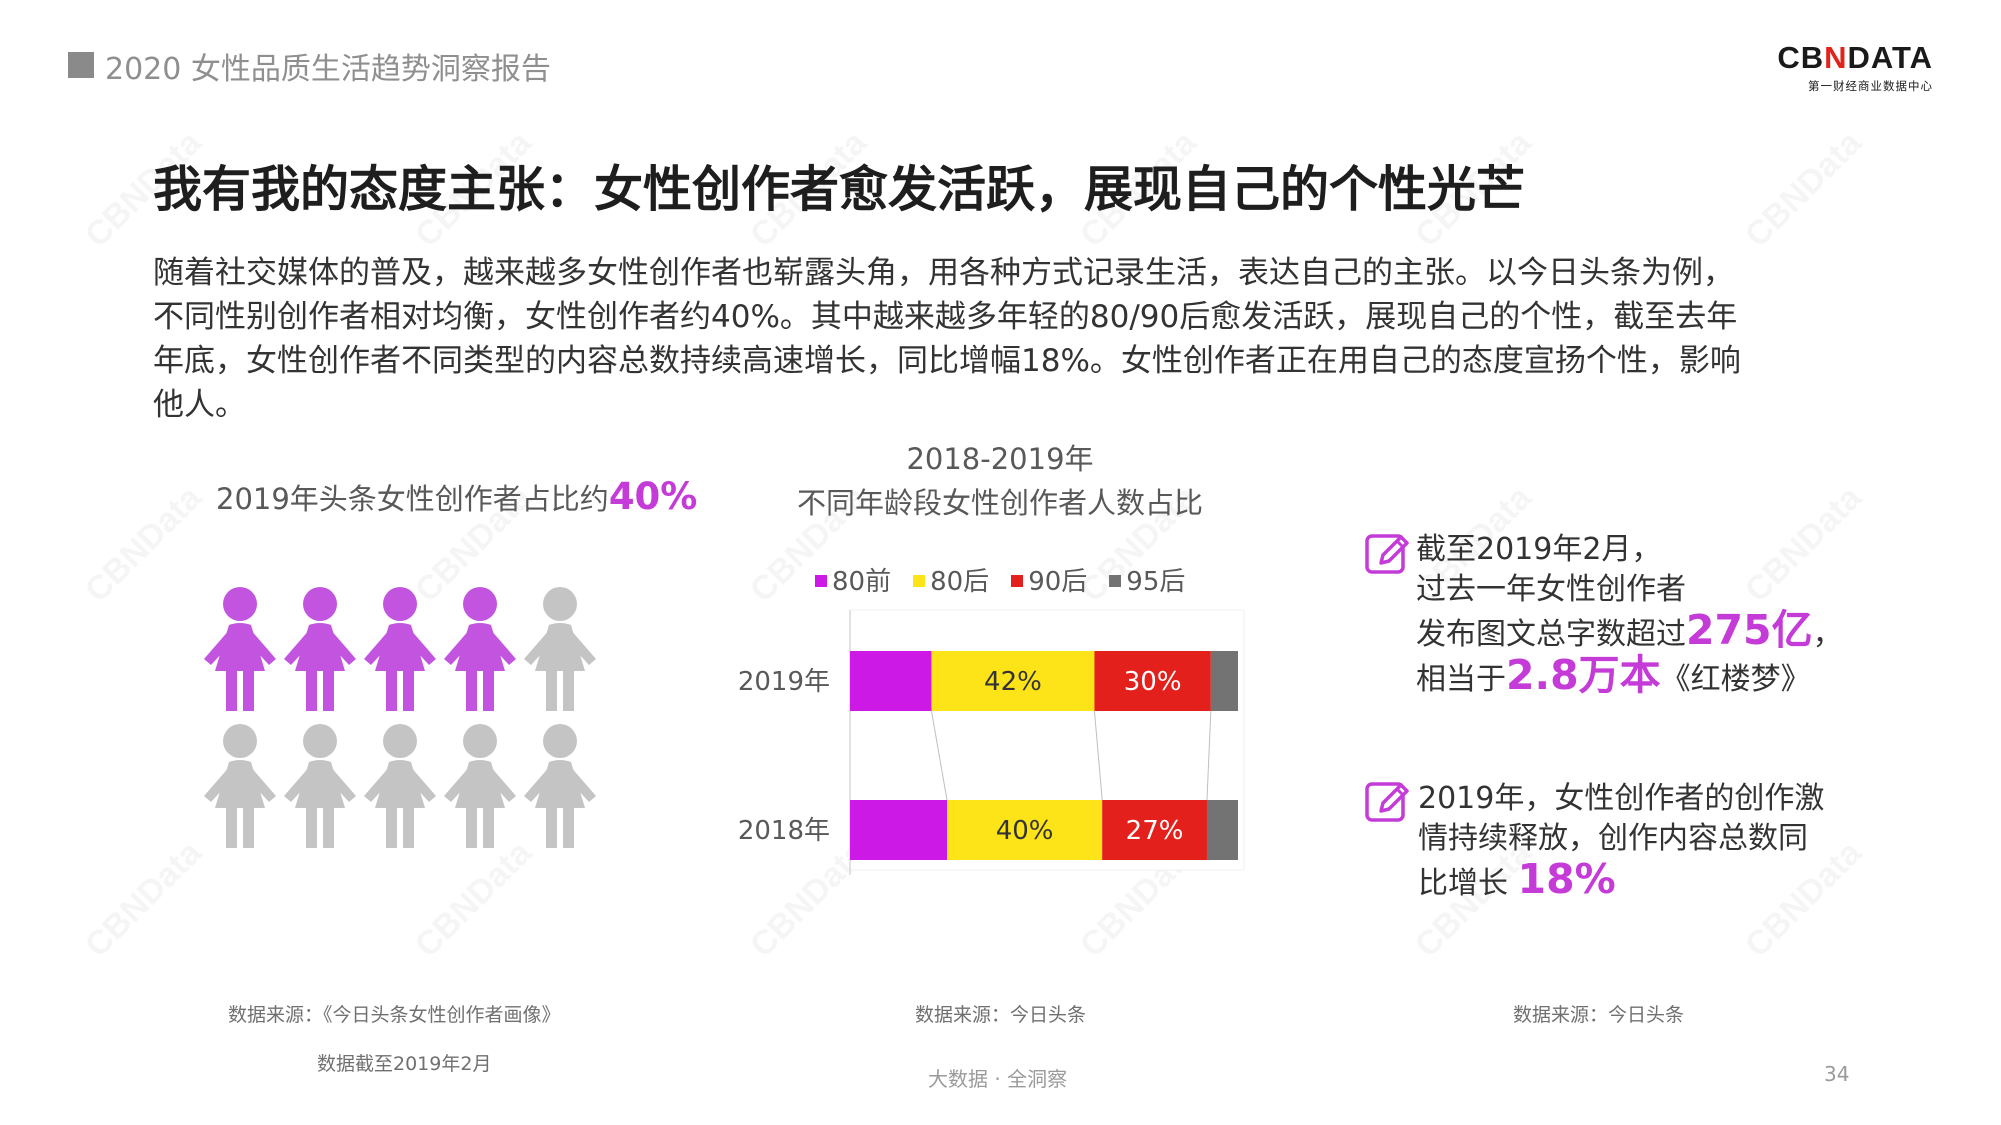 This screenshot has height=1125, width=2001. Describe the element at coordinates (1613, 838) in the screenshot. I see `fact2-line2: 情持续释放，创作内容总数同` at that location.